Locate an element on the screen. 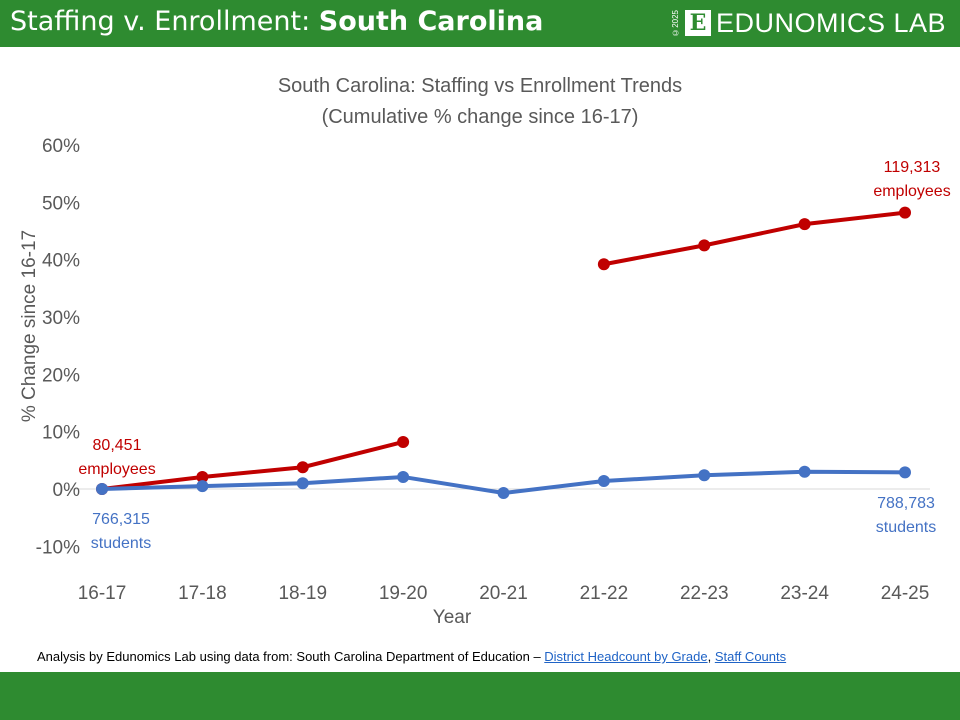 The width and height of the screenshot is (960, 720). y-tick-label: 60% is located at coordinates (61, 146).